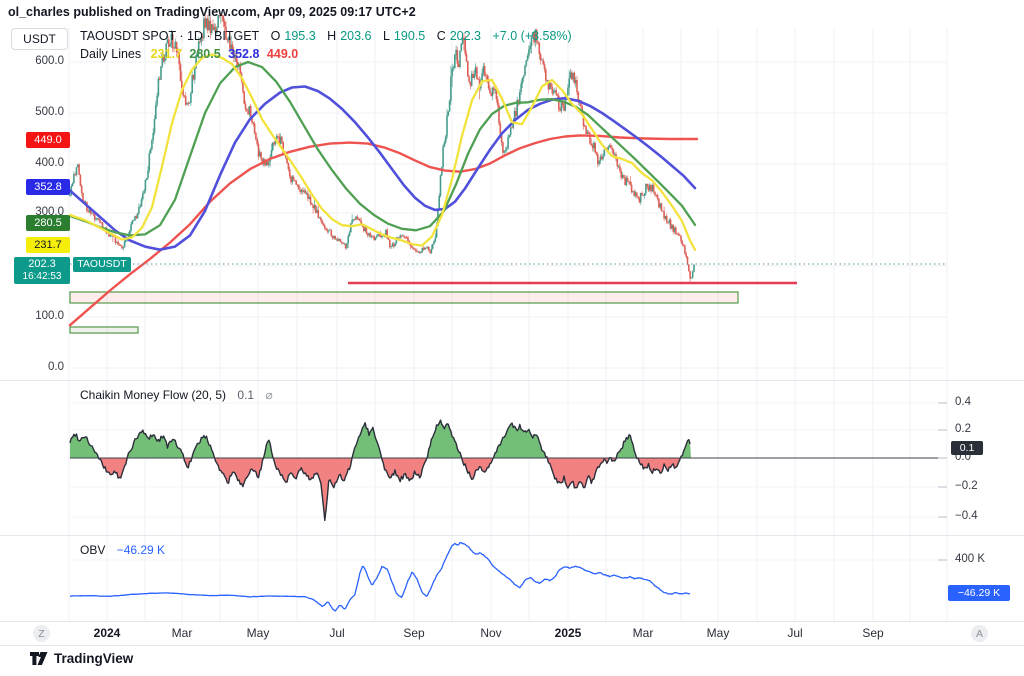  What do you see at coordinates (49, 61) in the screenshot?
I see `price-tick-label: 600.0` at bounding box center [49, 61].